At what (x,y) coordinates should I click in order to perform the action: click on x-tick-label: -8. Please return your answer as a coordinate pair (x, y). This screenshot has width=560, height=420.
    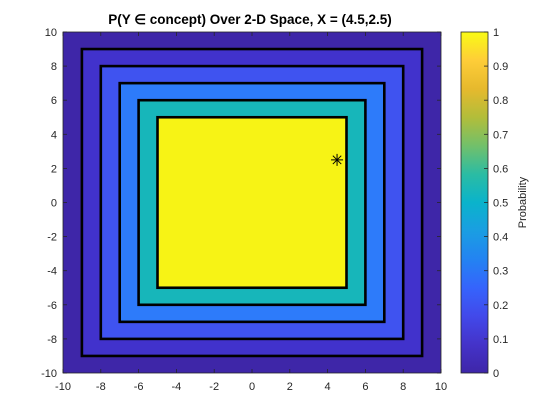
    Looking at the image, I should click on (101, 387).